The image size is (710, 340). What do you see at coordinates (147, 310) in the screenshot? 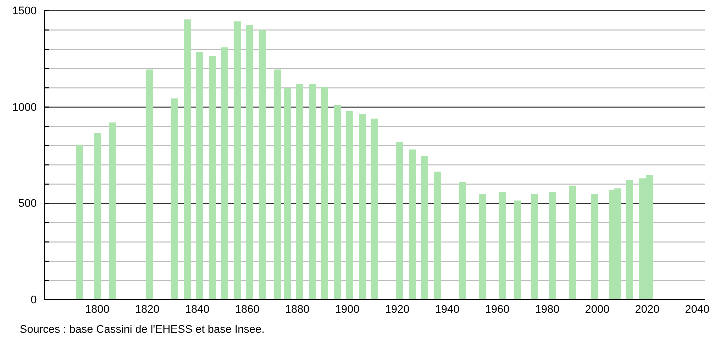
I see `x-tick-label: 1820` at bounding box center [147, 310].